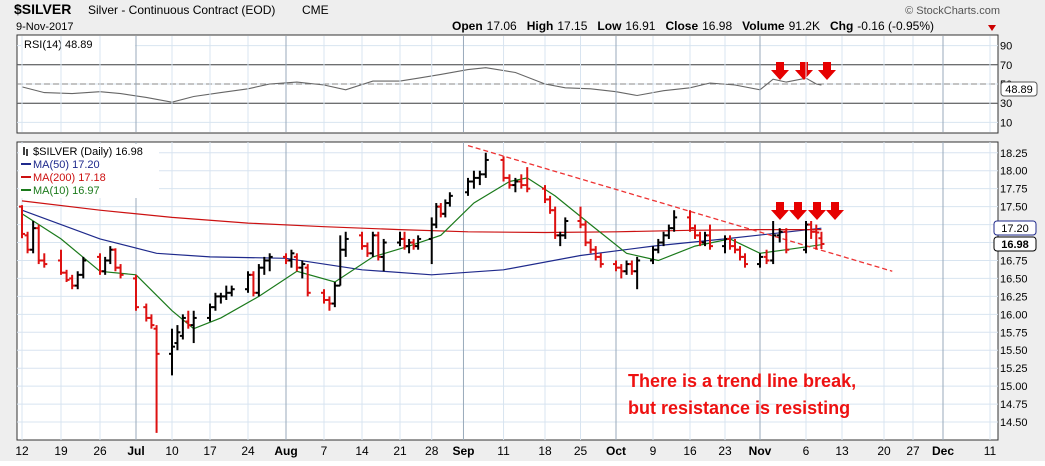 The image size is (1045, 466). I want to click on close-value-box, so click(1015, 244).